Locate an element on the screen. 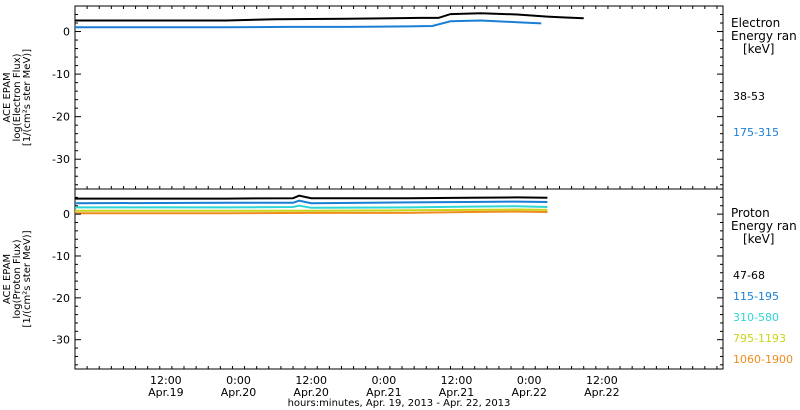 The height and width of the screenshot is (410, 800). legend-entry: 38-53 is located at coordinates (749, 96).